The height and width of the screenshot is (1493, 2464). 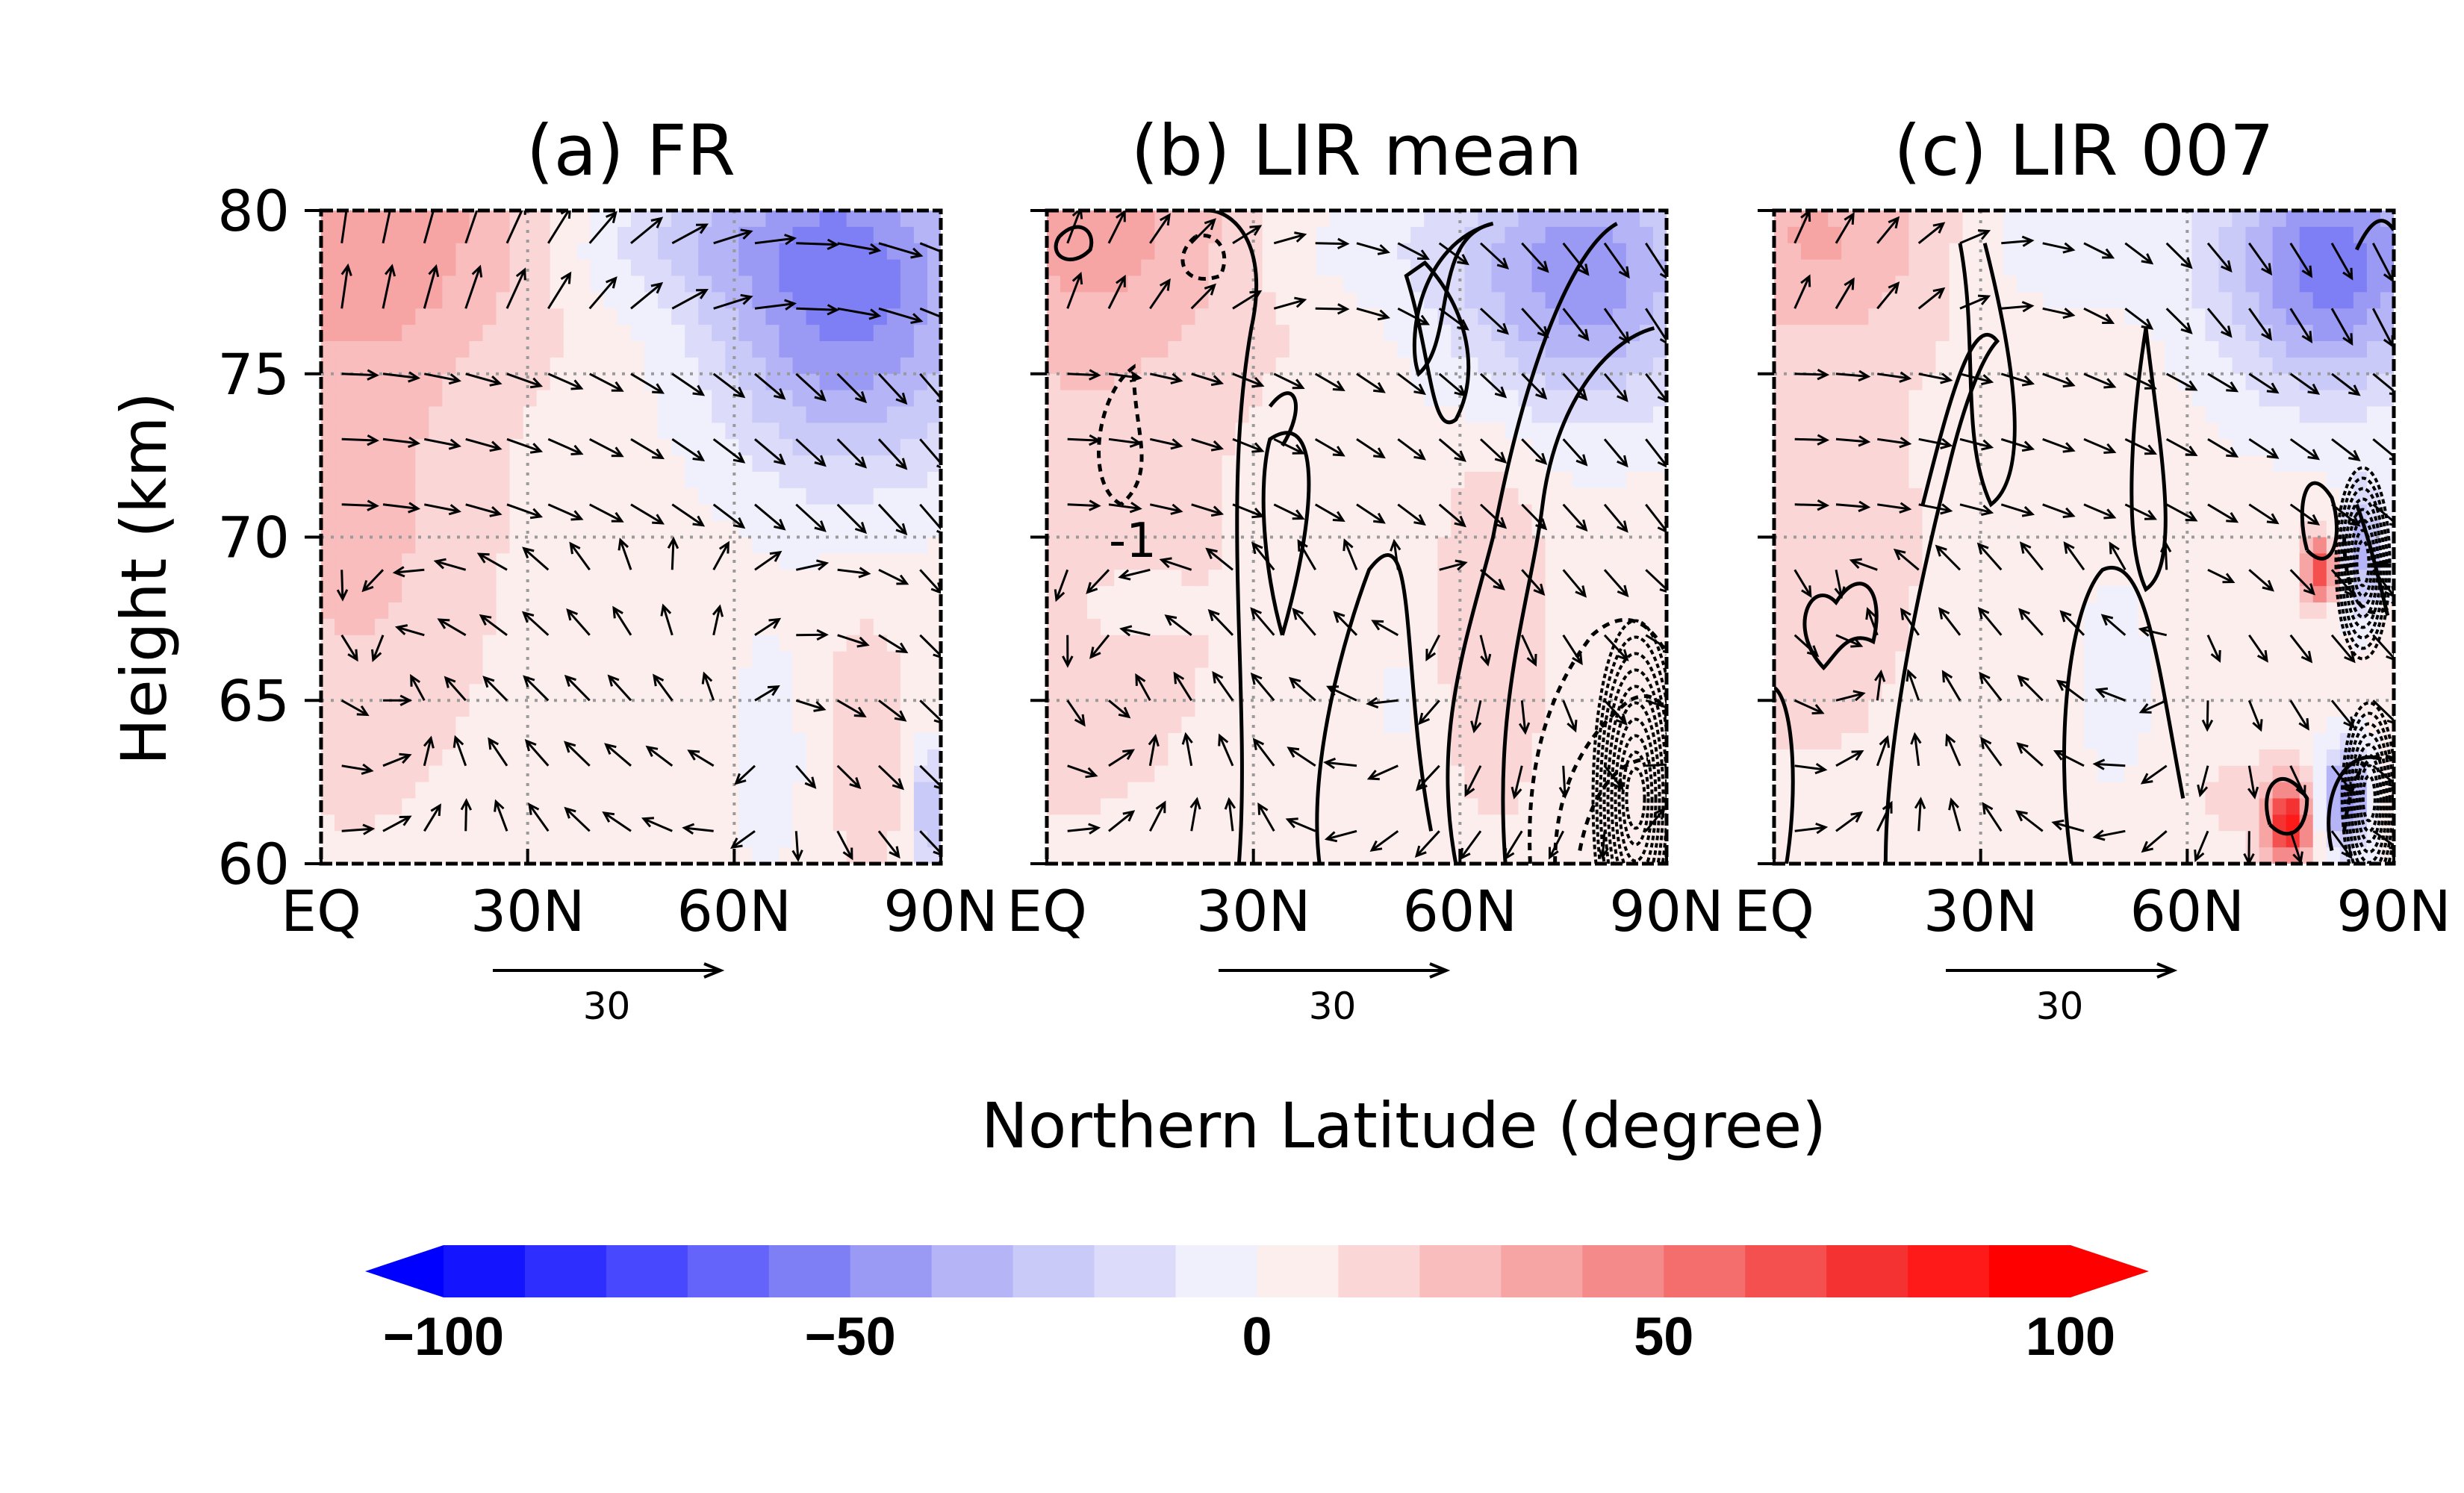 What do you see at coordinates (1636, 783) in the screenshot?
I see `contour-line` at bounding box center [1636, 783].